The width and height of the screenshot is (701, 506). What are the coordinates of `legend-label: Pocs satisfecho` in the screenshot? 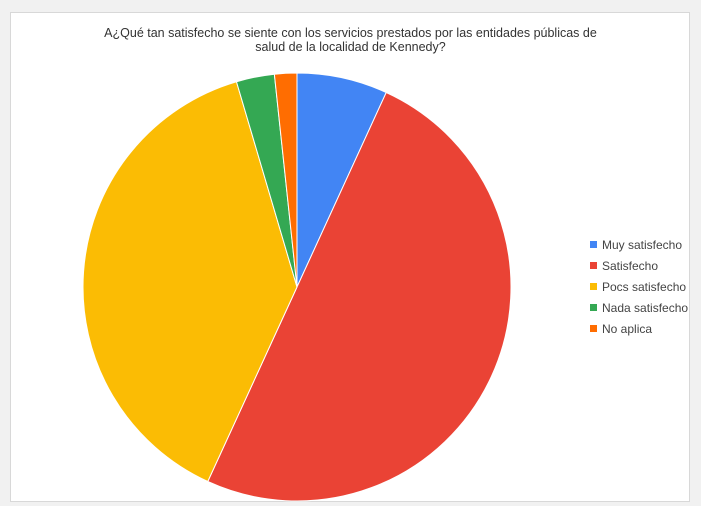 It's located at (644, 286).